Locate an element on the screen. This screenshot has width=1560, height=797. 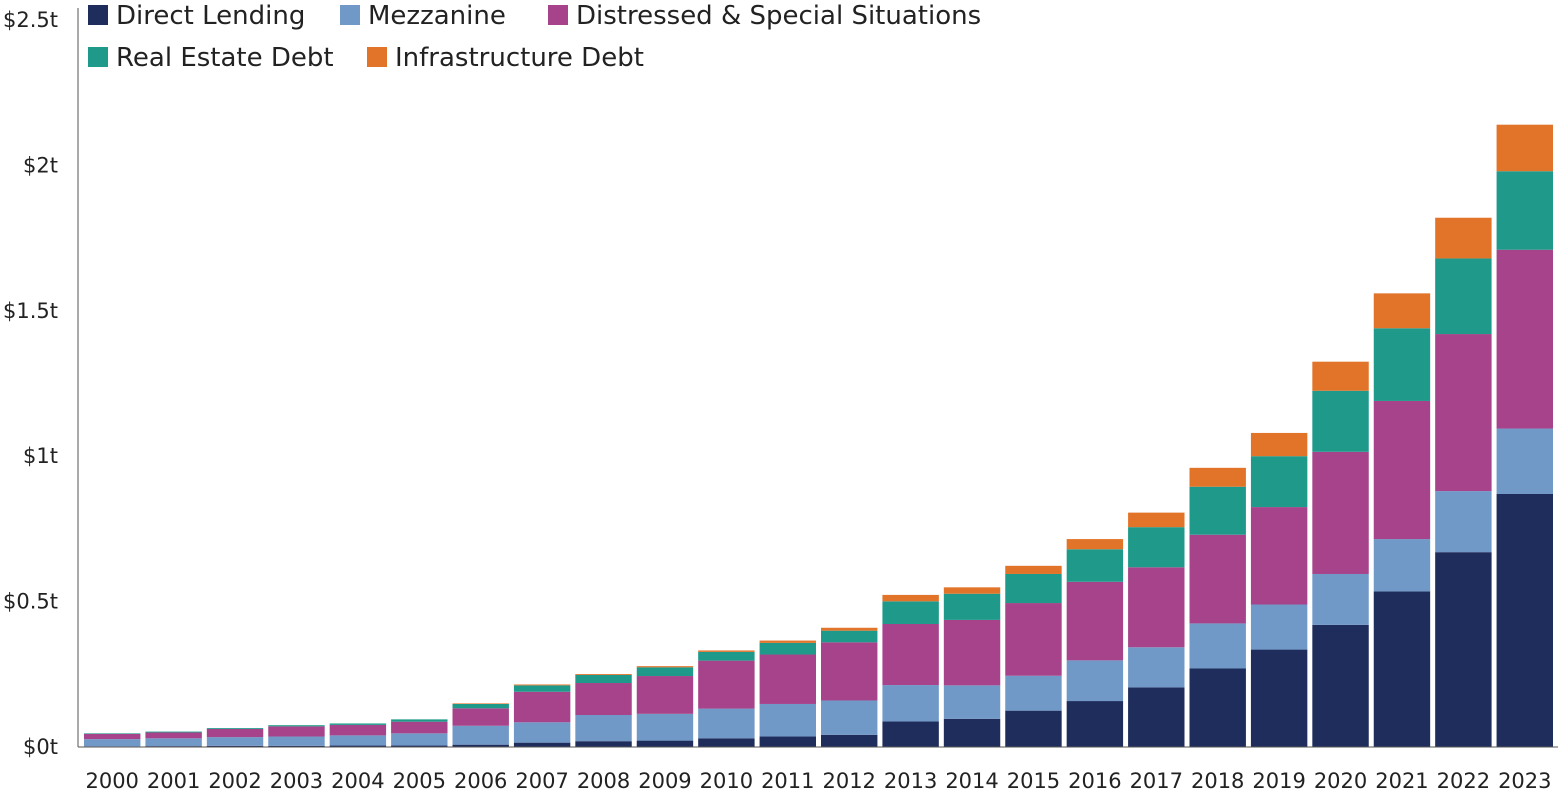
x-tick-label: 2019 is located at coordinates (1278, 781).